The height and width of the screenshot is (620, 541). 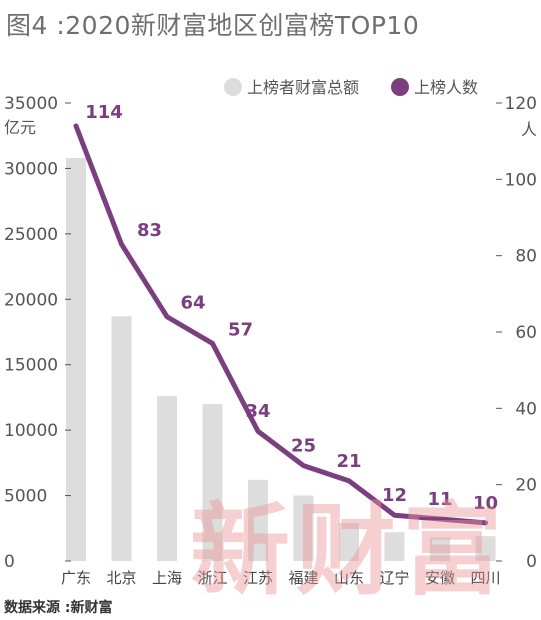 What do you see at coordinates (212, 578) in the screenshot?
I see `category-label: 浙江` at bounding box center [212, 578].